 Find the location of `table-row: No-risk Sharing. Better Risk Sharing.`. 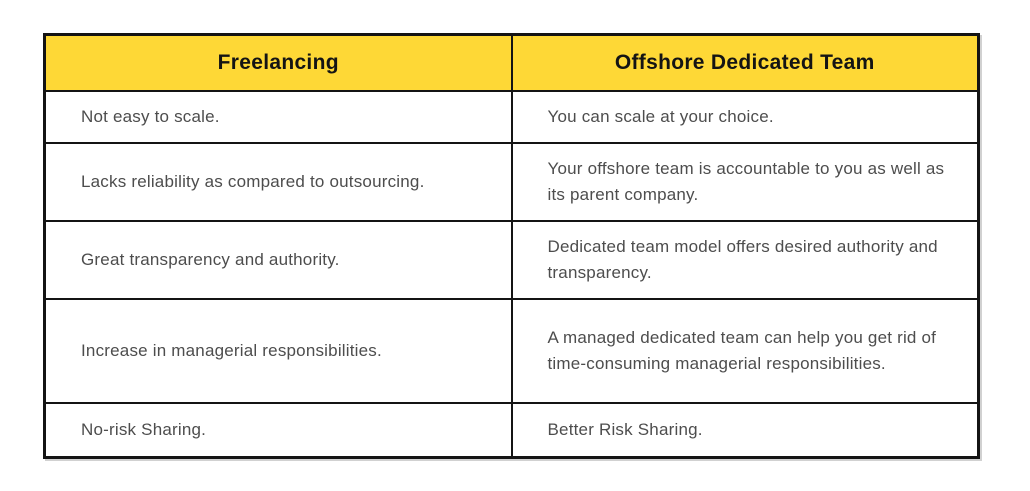

table-row: No-risk Sharing. Better Risk Sharing. is located at coordinates (511, 430).